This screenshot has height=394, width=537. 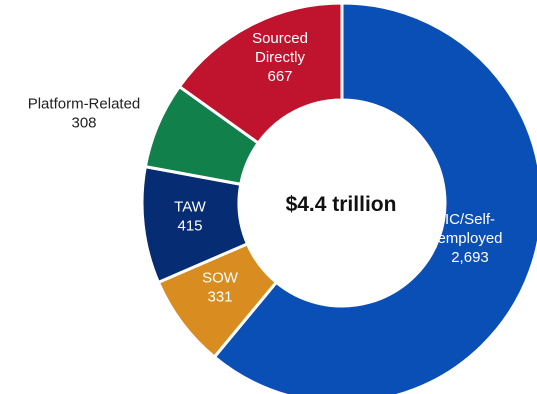 What do you see at coordinates (84, 114) in the screenshot?
I see `slice-label-platform-related: Platform-Related 308` at bounding box center [84, 114].